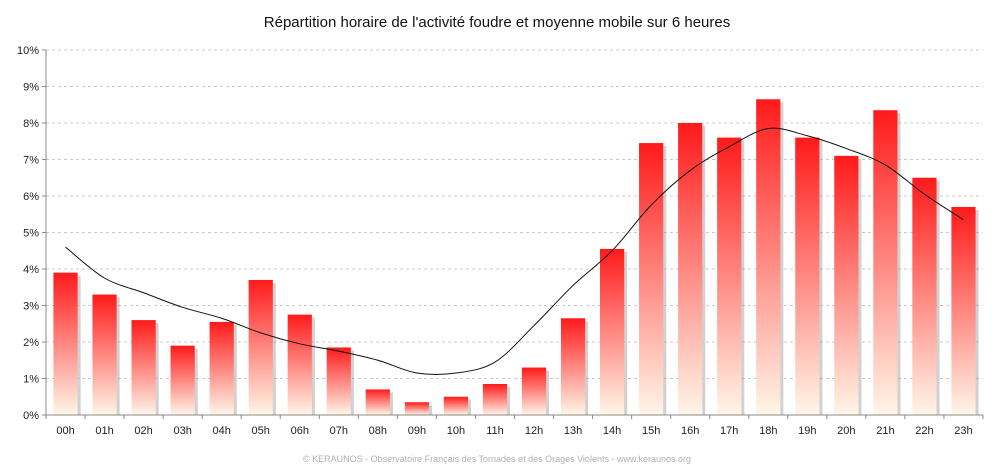 This screenshot has height=471, width=994. What do you see at coordinates (31, 161) in the screenshot?
I see `y-tick-label: 7%` at bounding box center [31, 161].